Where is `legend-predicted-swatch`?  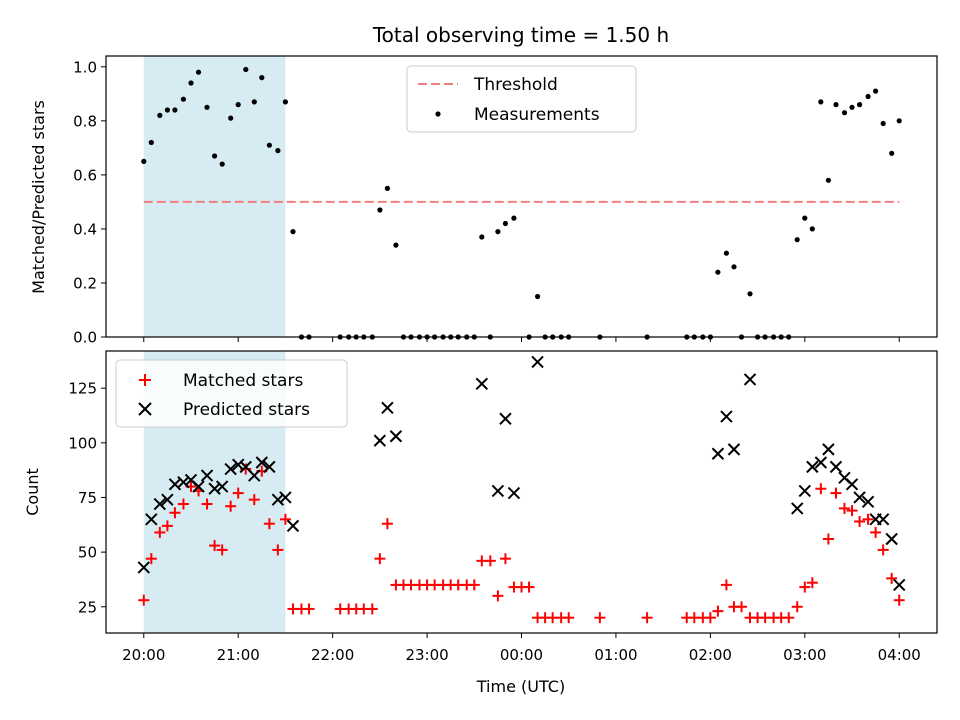 legend-predicted-swatch is located at coordinates (145, 409).